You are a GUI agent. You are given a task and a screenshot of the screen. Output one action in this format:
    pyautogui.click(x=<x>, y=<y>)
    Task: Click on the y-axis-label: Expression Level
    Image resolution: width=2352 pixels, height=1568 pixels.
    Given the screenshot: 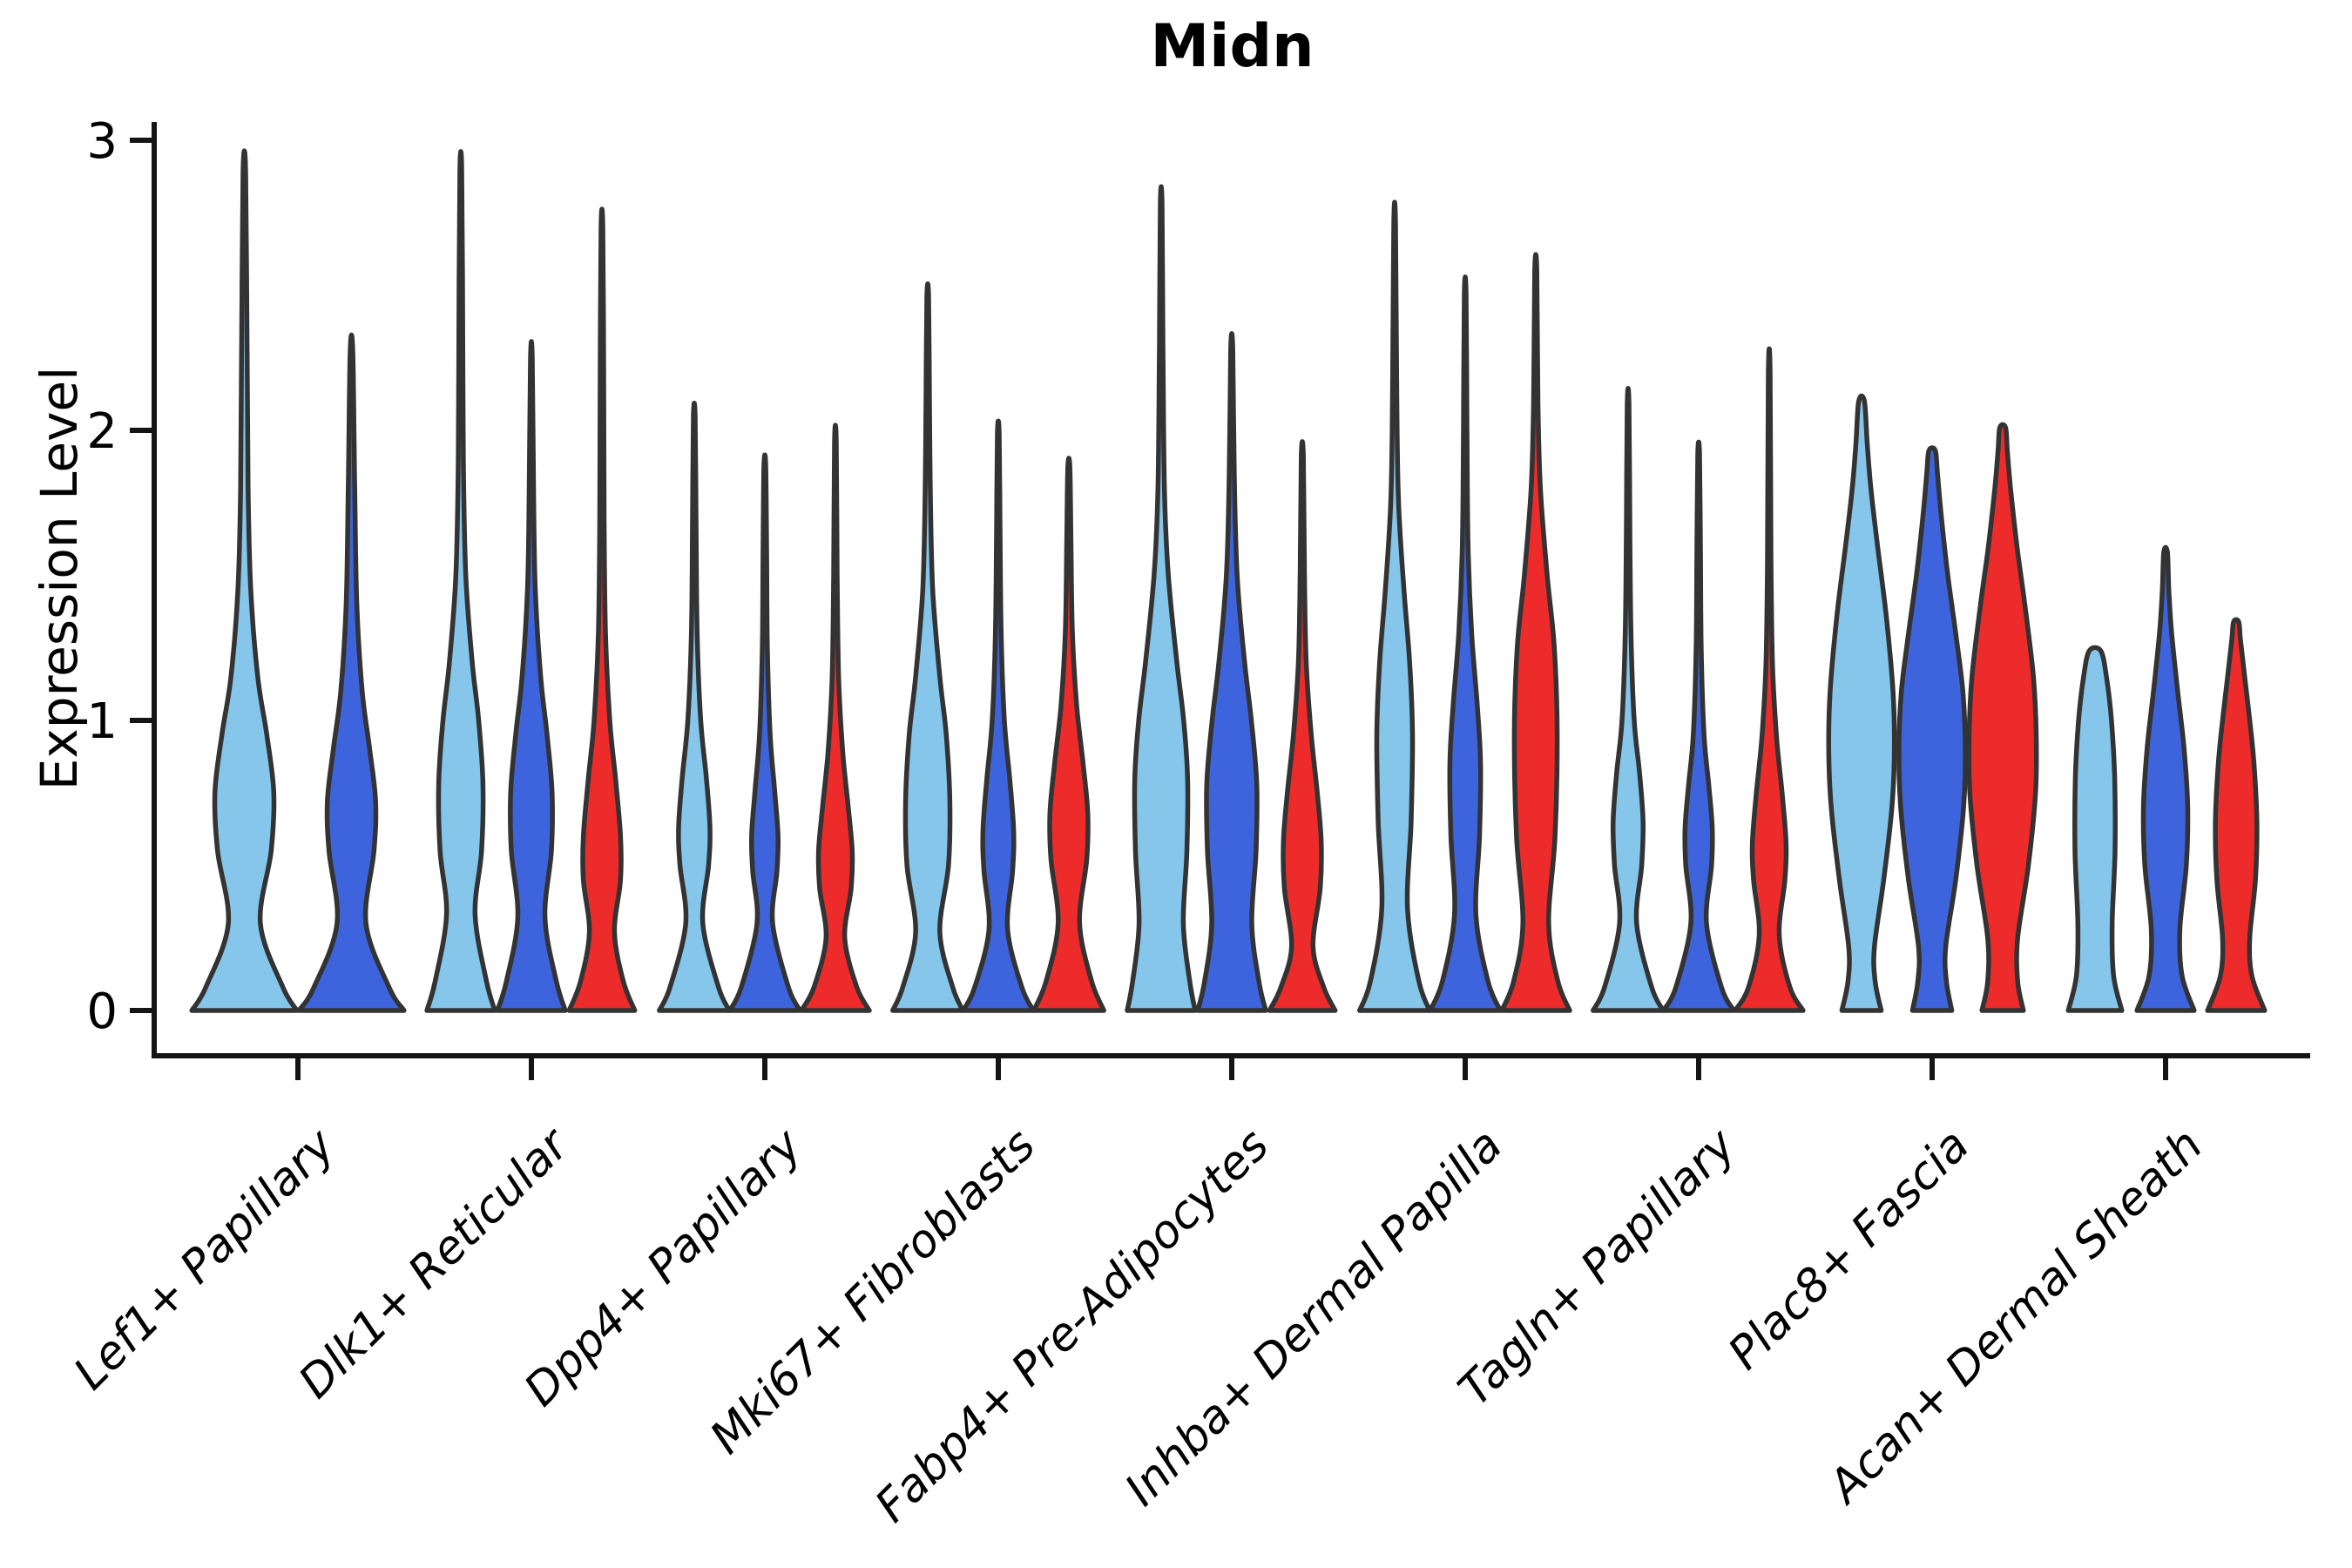 What is the action you would take?
    pyautogui.click(x=59, y=578)
    